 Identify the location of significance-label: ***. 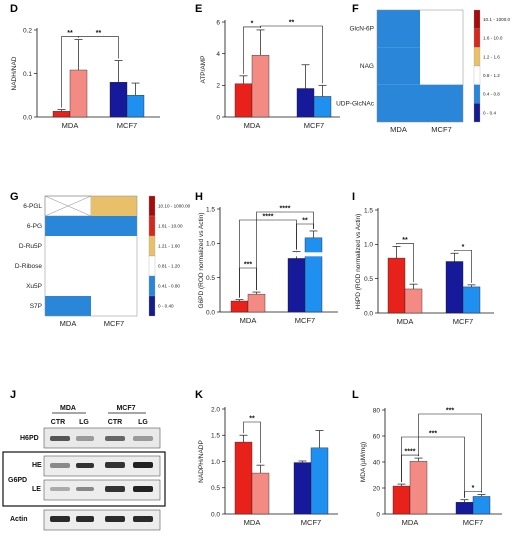
(248, 265).